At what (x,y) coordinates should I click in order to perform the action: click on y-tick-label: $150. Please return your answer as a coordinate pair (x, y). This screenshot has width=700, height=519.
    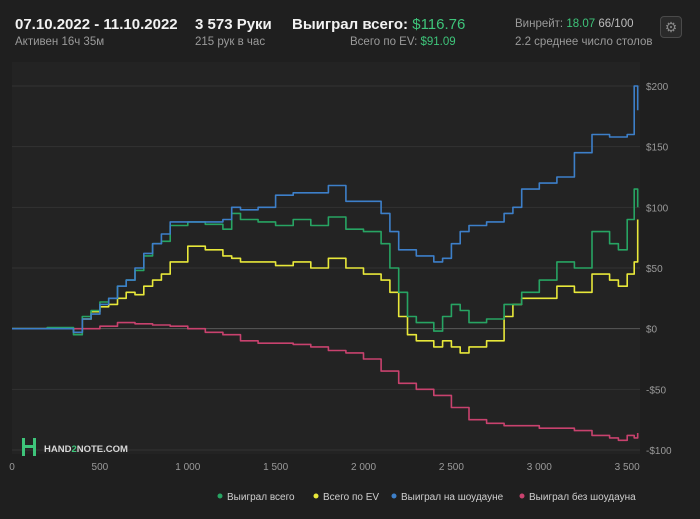
    Looking at the image, I should click on (657, 148).